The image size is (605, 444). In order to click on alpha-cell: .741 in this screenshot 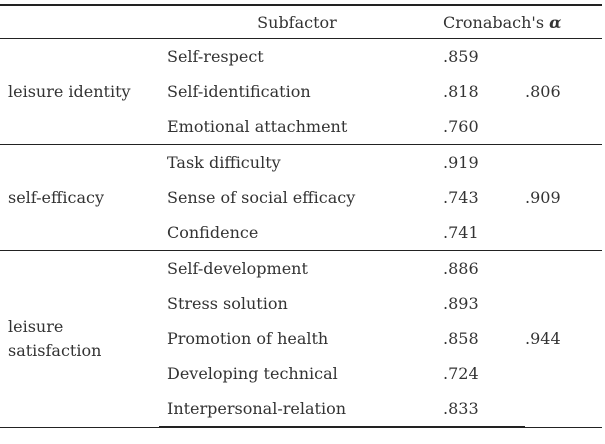, I will do `click(480, 233)`.